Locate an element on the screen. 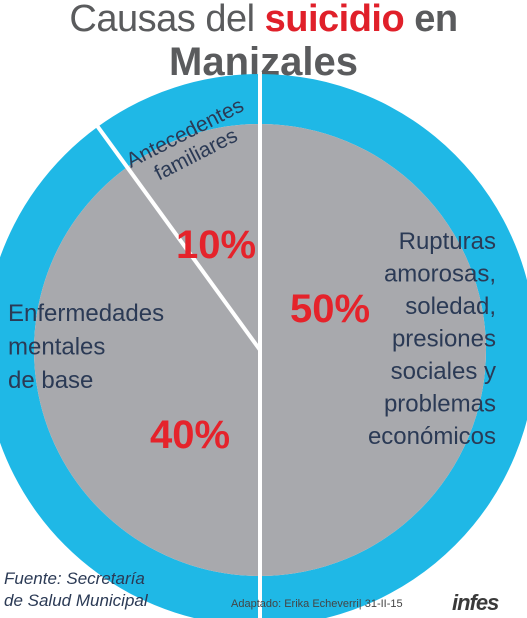 The height and width of the screenshot is (618, 527). title-part2: en is located at coordinates (431, 20).